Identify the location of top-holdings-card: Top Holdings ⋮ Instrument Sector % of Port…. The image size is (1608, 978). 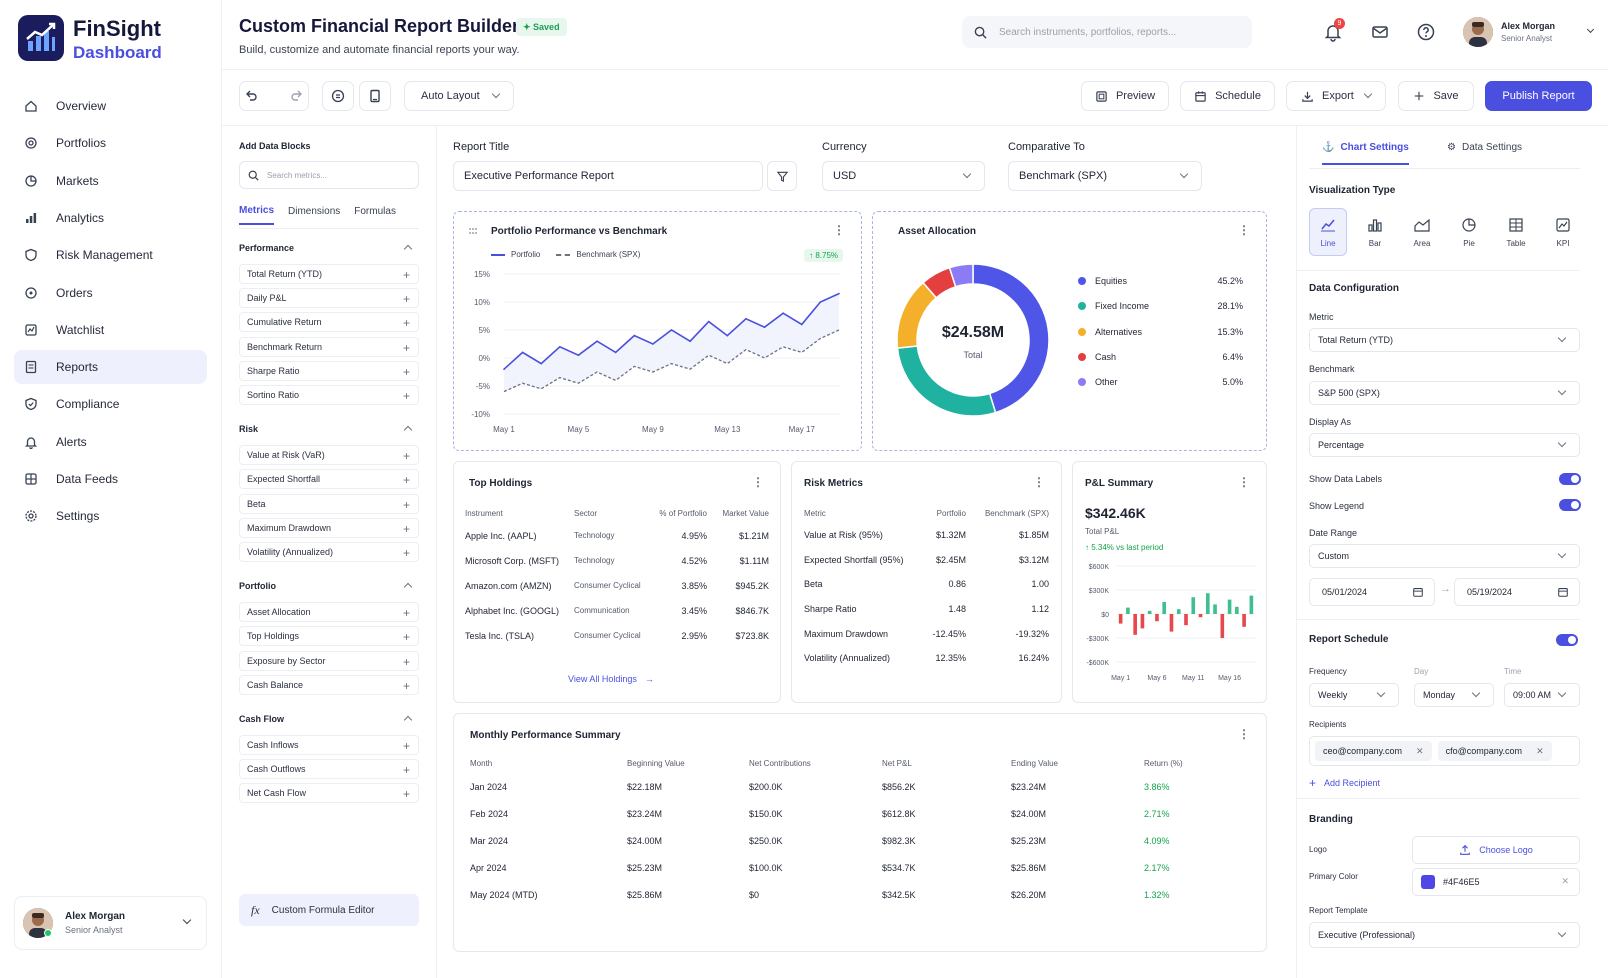
(617, 582).